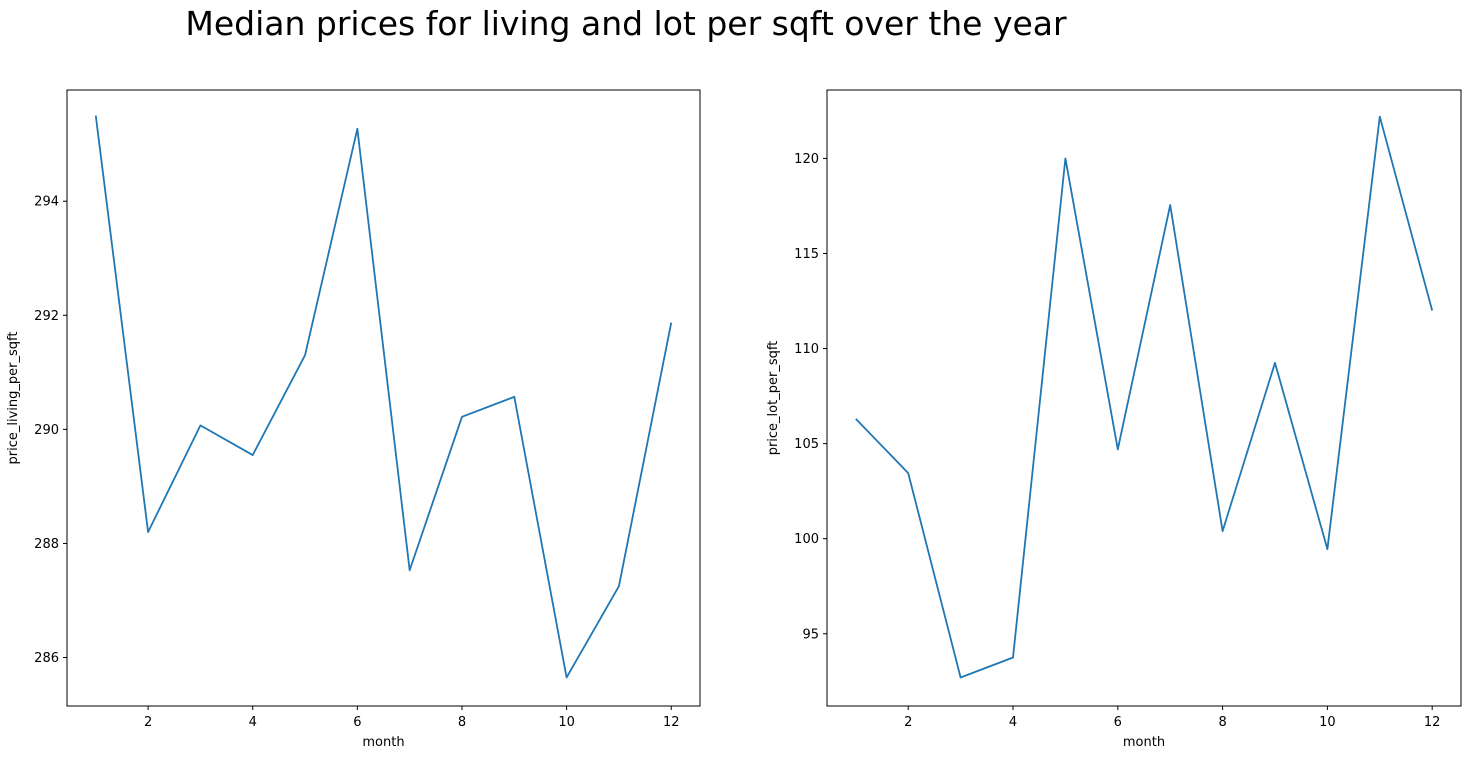 The image size is (1470, 759). I want to click on y-axis-label: price_living_per_sqft, so click(13, 398).